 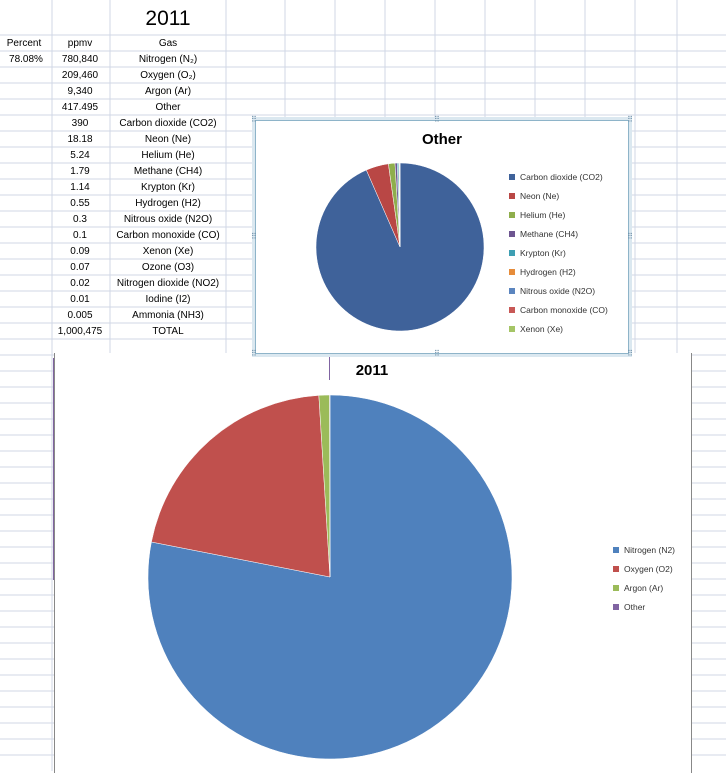 I want to click on cell-ppmv: 1,000,475, so click(x=80, y=332).